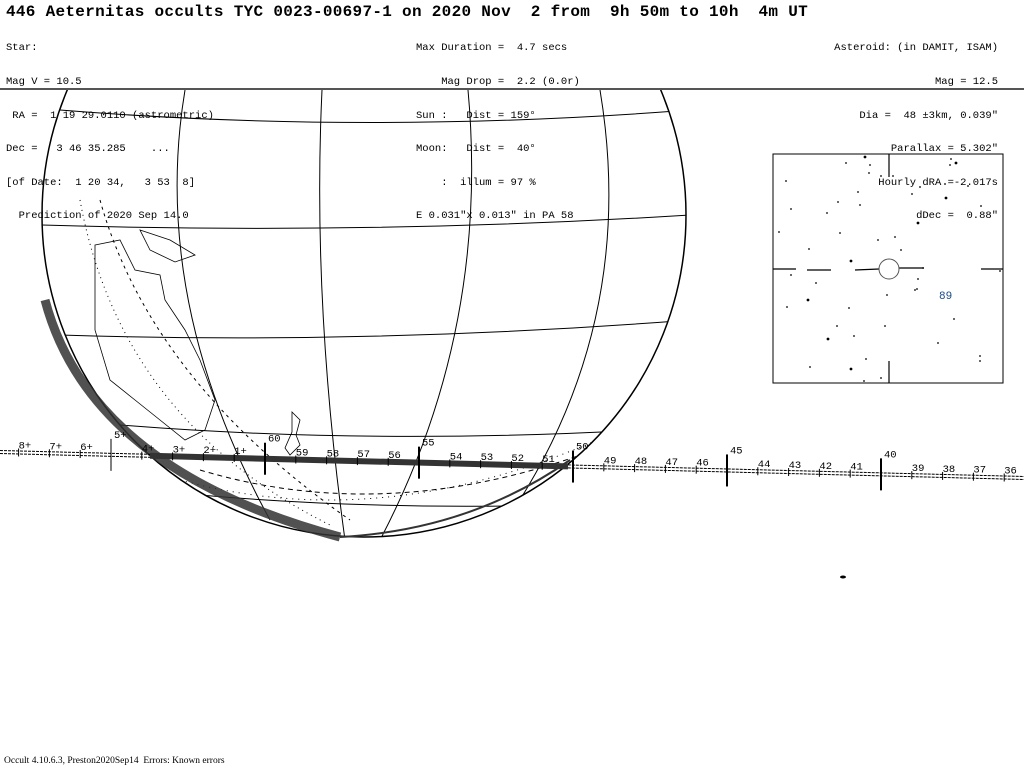  What do you see at coordinates (476, 115) in the screenshot?
I see `event-line: Sun : Dist = 159°` at bounding box center [476, 115].